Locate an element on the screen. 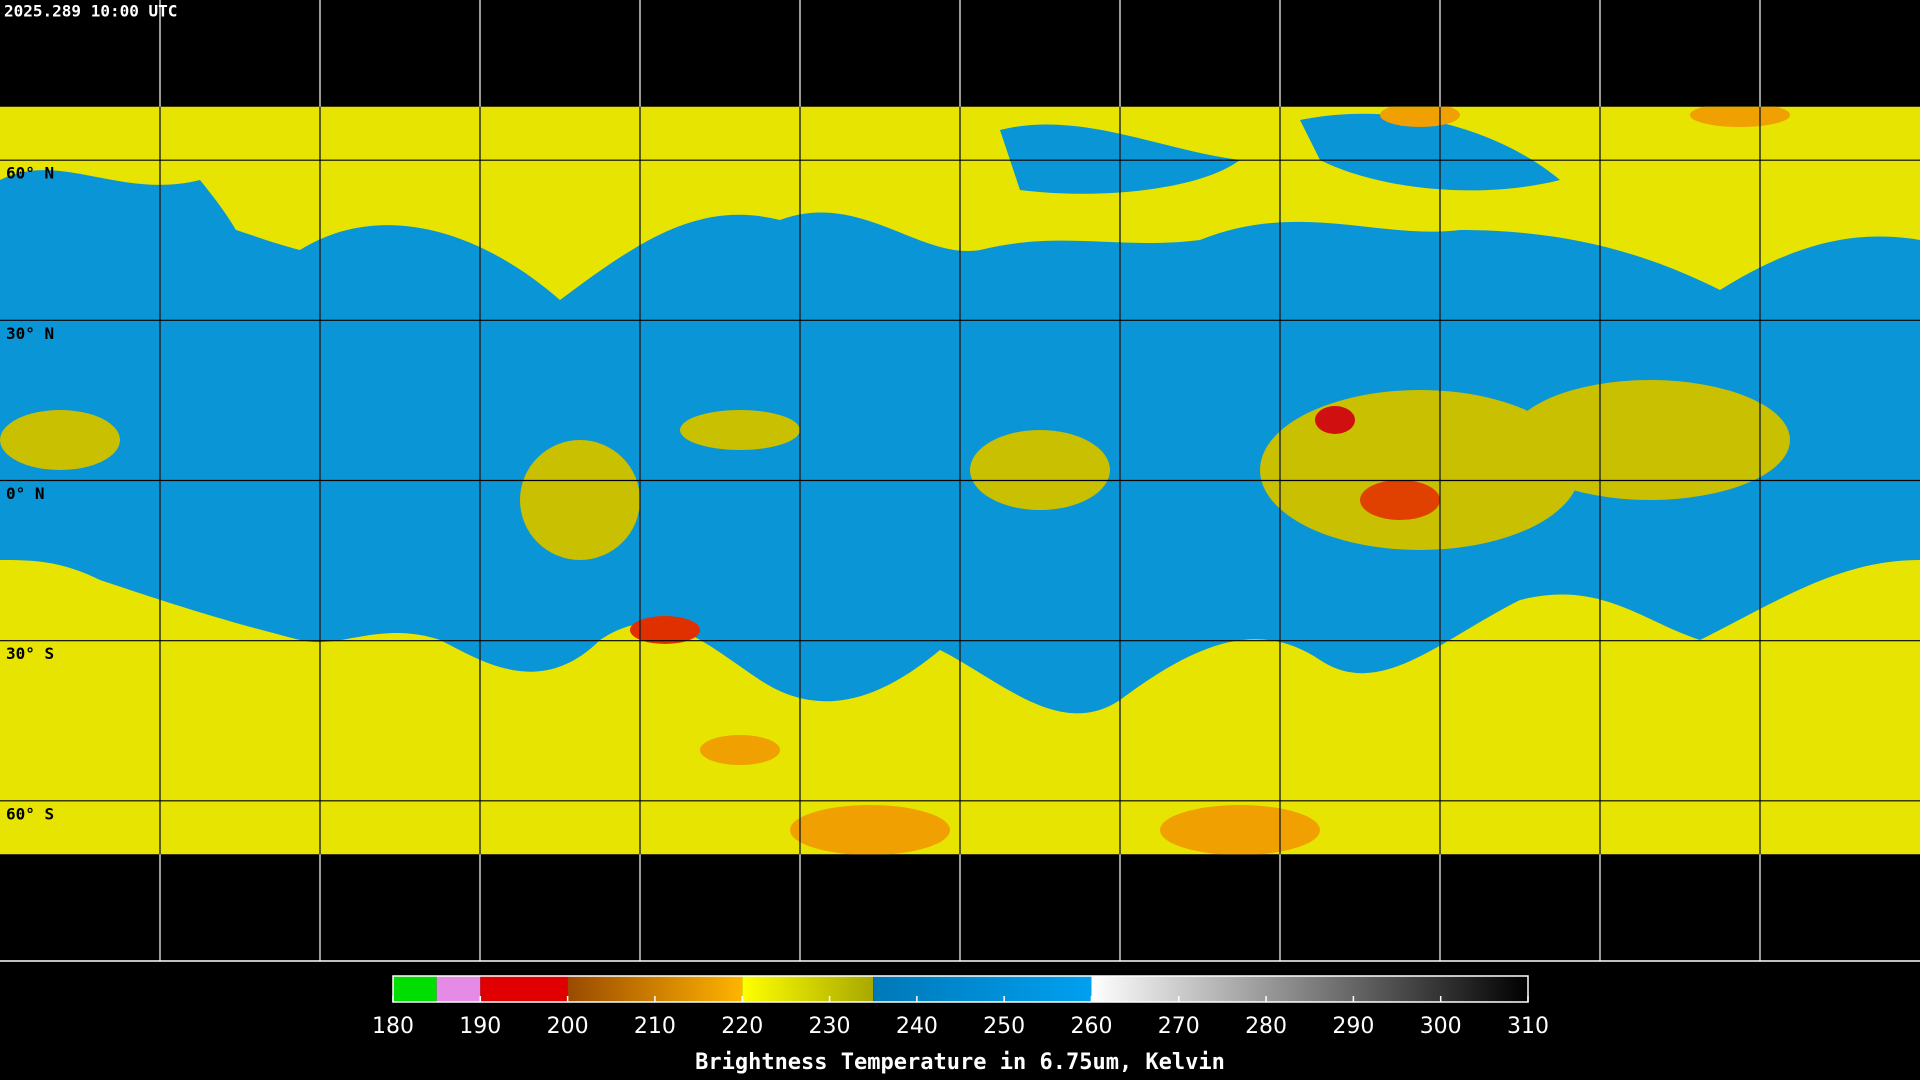 This screenshot has height=1080, width=1920. timestamp: 2025.289 10:00 UTC is located at coordinates (90, 11).